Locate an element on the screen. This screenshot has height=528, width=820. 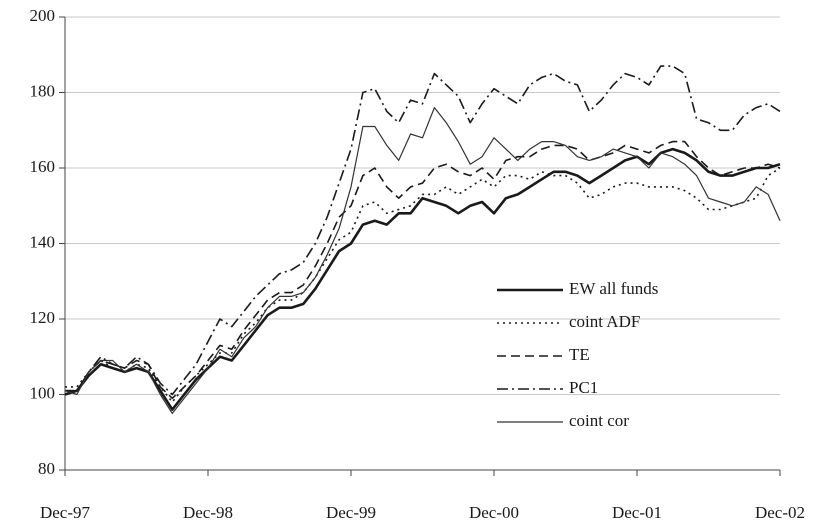
x-tick-label: Dec-98 is located at coordinates (208, 512).